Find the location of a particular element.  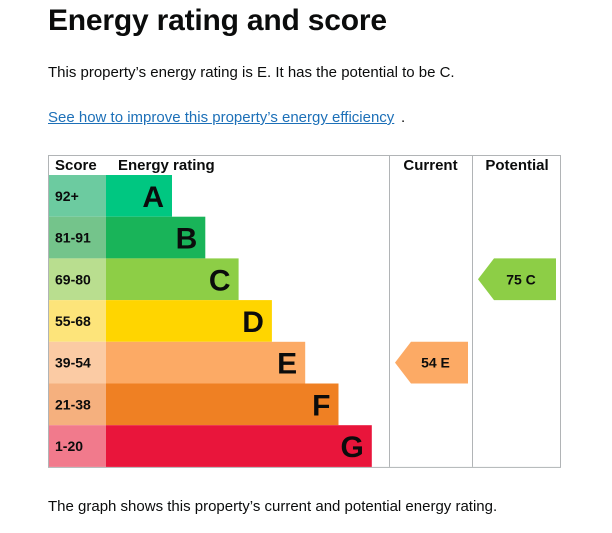

rating-letter-b: B is located at coordinates (187, 239).